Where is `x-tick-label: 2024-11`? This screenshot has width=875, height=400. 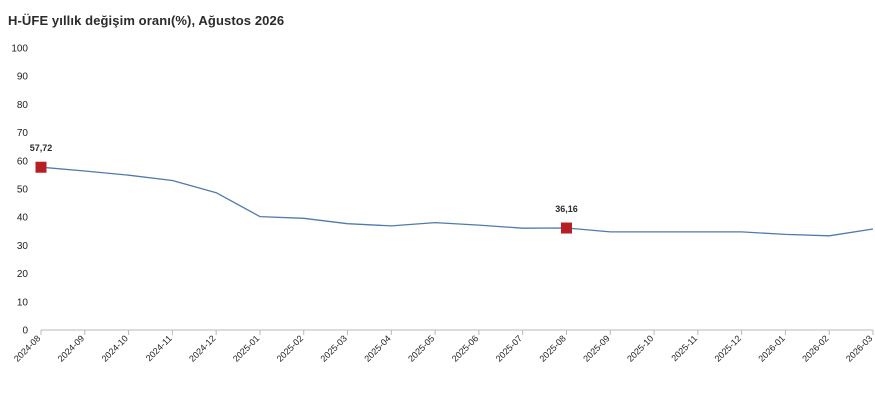 x-tick-label: 2024-11 is located at coordinates (159, 348).